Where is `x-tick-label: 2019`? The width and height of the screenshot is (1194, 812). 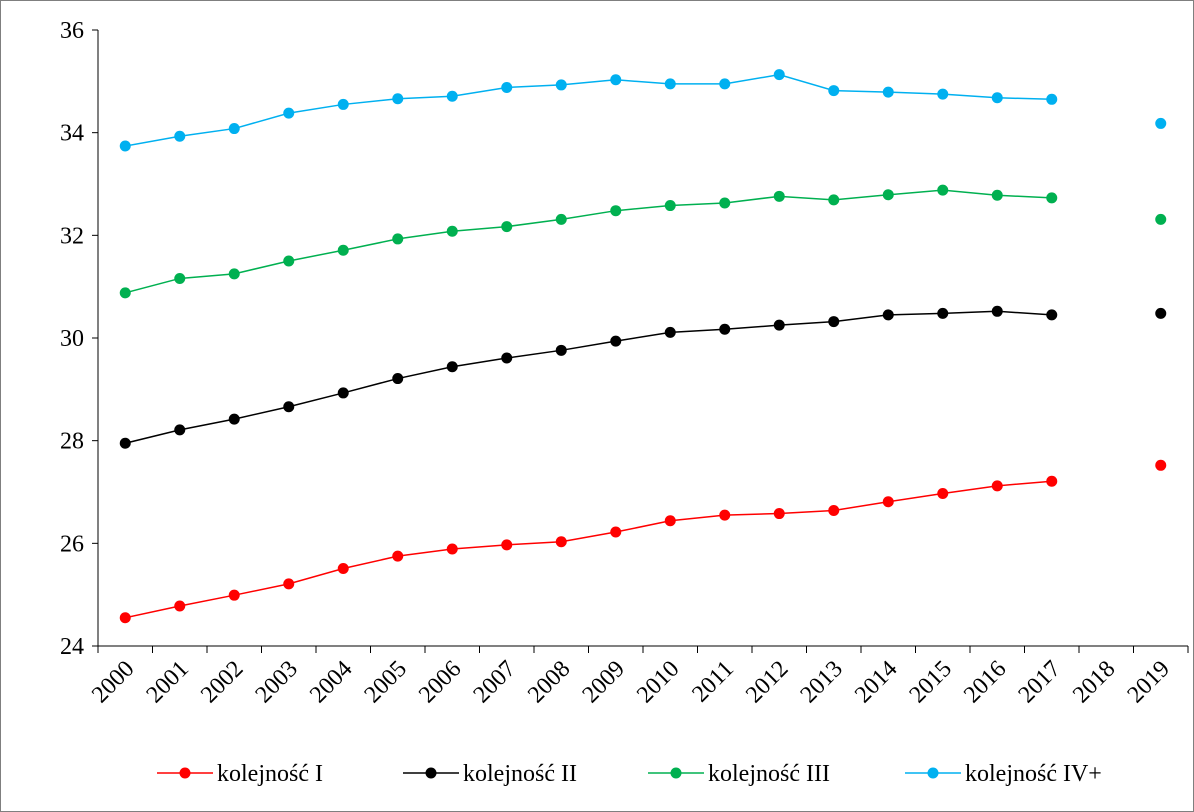 x-tick-label: 2019 is located at coordinates (1149, 682).